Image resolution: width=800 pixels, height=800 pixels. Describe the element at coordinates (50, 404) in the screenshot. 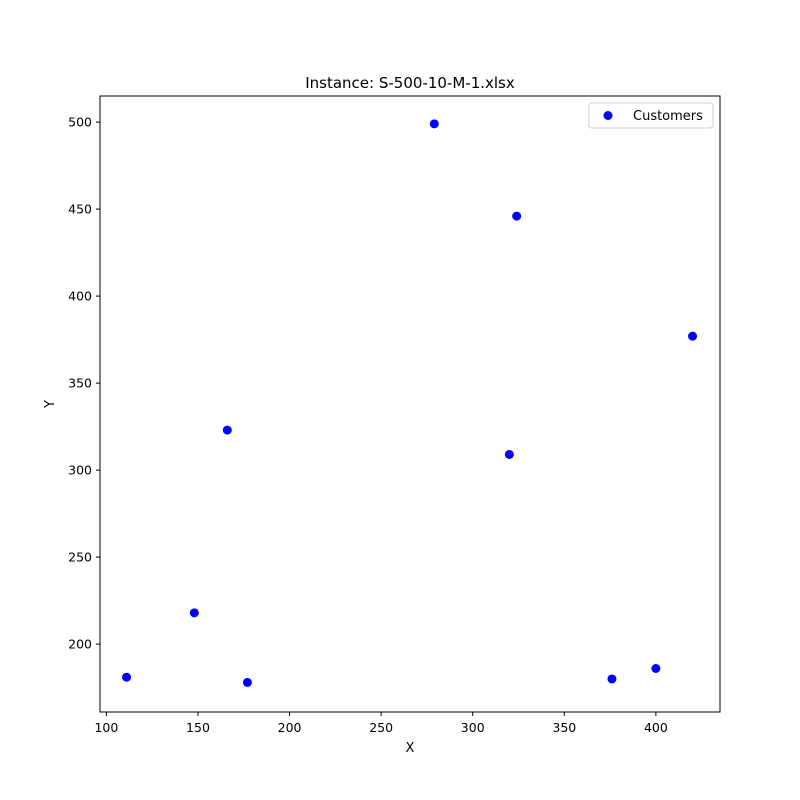

I see `y-axis-label: Y` at that location.